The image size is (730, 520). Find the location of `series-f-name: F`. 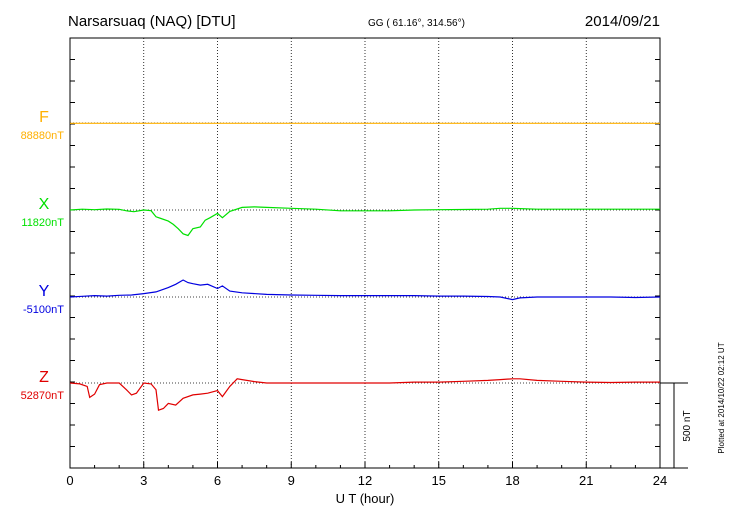

series-f-name: F is located at coordinates (44, 117).